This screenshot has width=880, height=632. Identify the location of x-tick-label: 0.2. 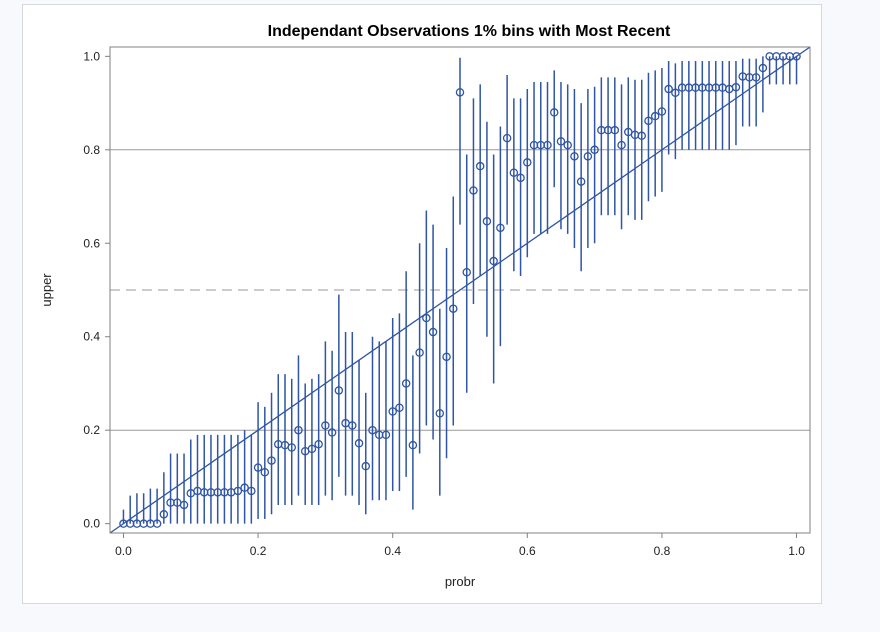
(258, 551).